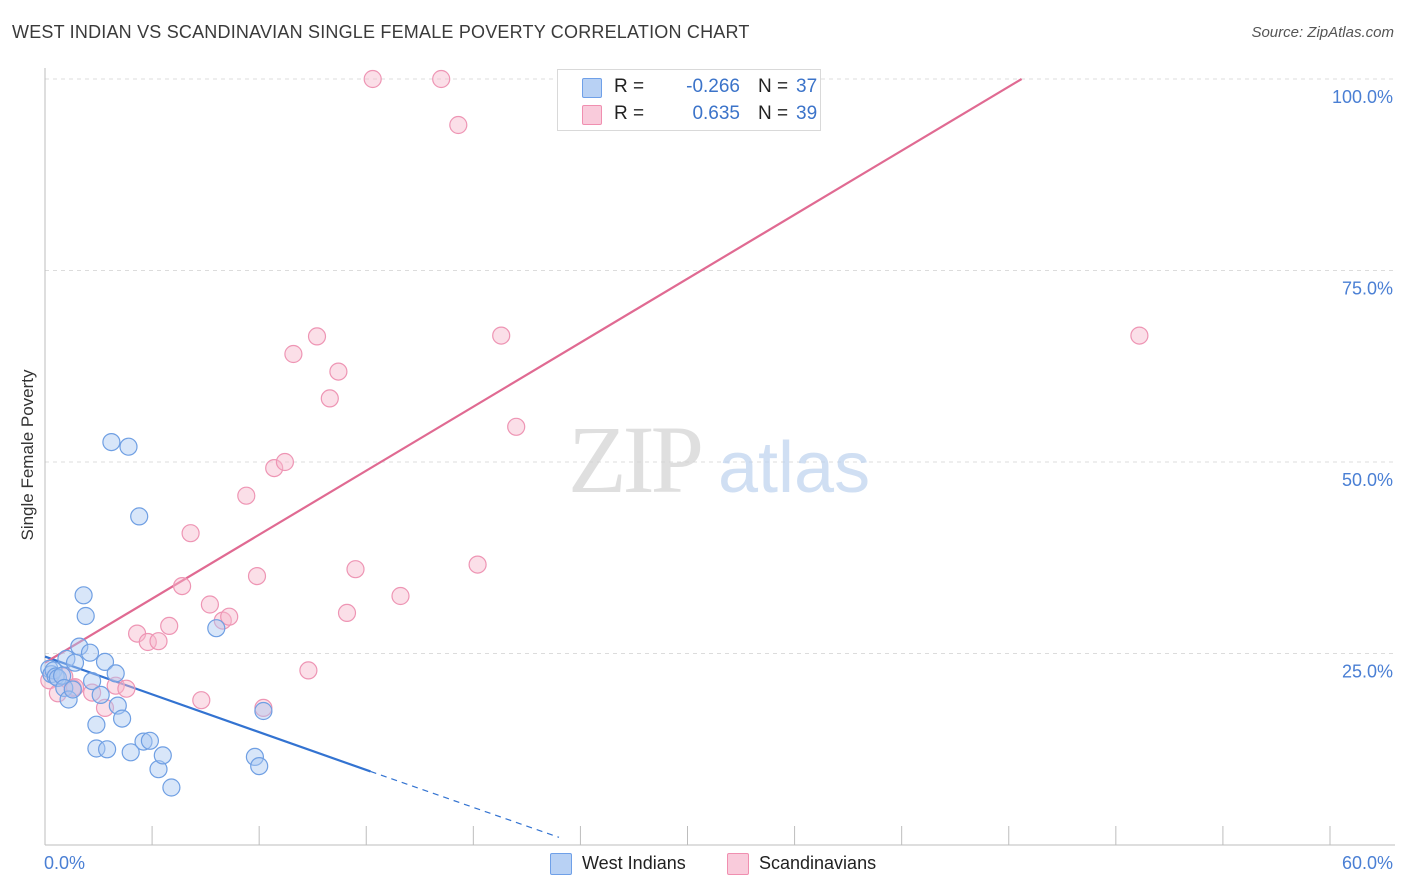 The height and width of the screenshot is (892, 1406). What do you see at coordinates (738, 864) in the screenshot?
I see `series-swatch-pink` at bounding box center [738, 864].